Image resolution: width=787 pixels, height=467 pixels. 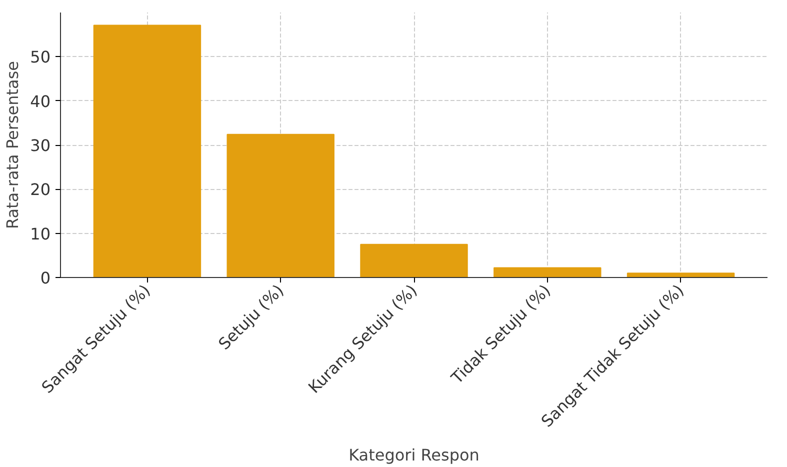 What do you see at coordinates (414, 455) in the screenshot?
I see `x-axis-title: Kategori Respon` at bounding box center [414, 455].